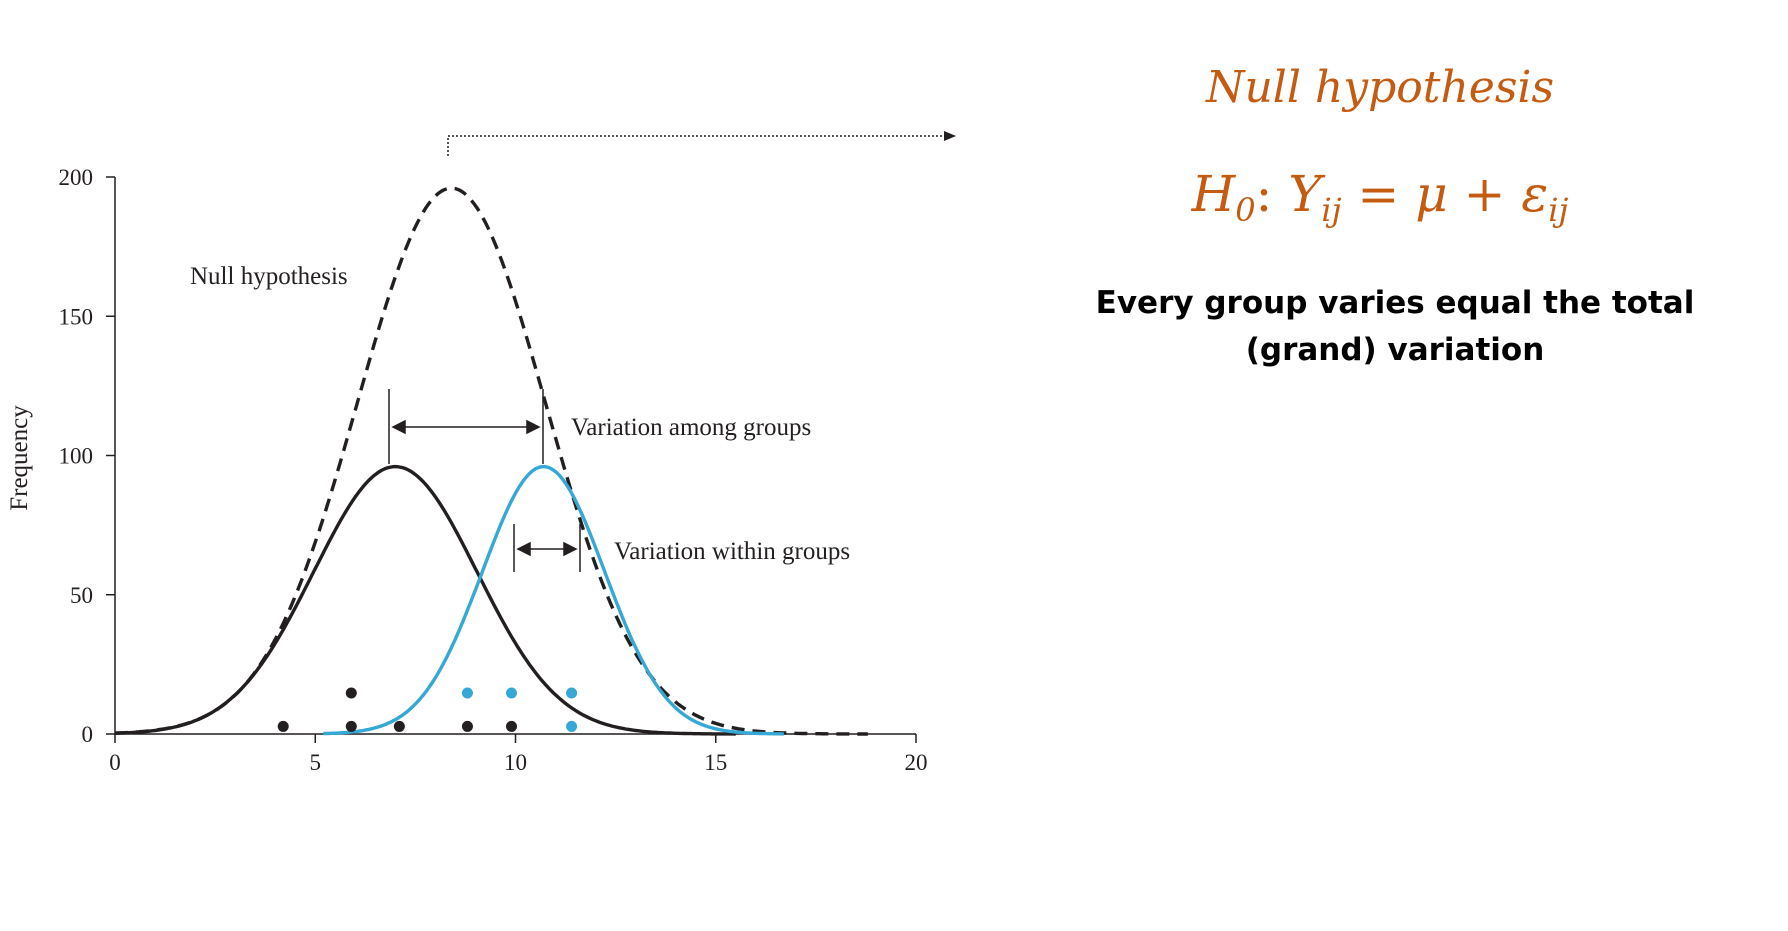  What do you see at coordinates (19, 458) in the screenshot?
I see `y-axis-label: Frequency` at bounding box center [19, 458].